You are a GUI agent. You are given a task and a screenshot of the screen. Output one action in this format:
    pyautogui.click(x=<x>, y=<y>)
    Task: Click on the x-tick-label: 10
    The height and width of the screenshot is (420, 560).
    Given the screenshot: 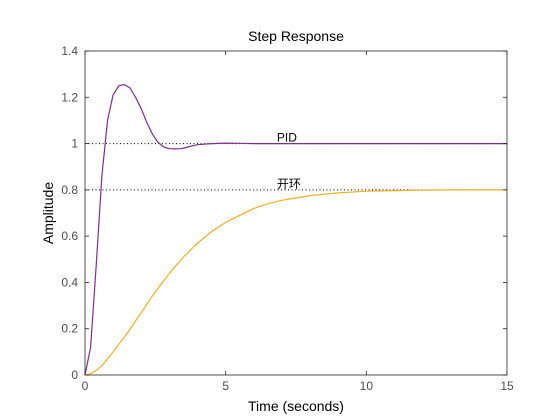 What is the action you would take?
    pyautogui.click(x=367, y=386)
    